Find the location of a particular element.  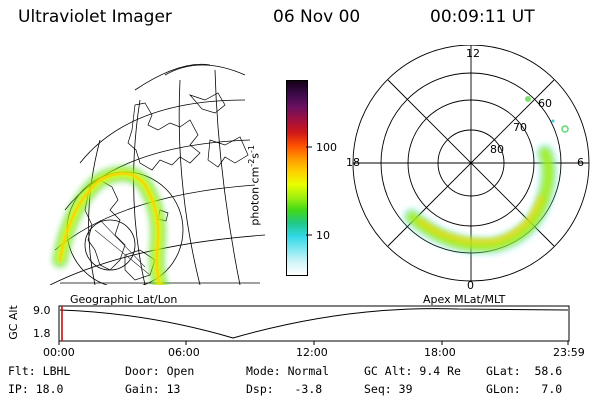

coastline-canada is located at coordinates (228, 152).